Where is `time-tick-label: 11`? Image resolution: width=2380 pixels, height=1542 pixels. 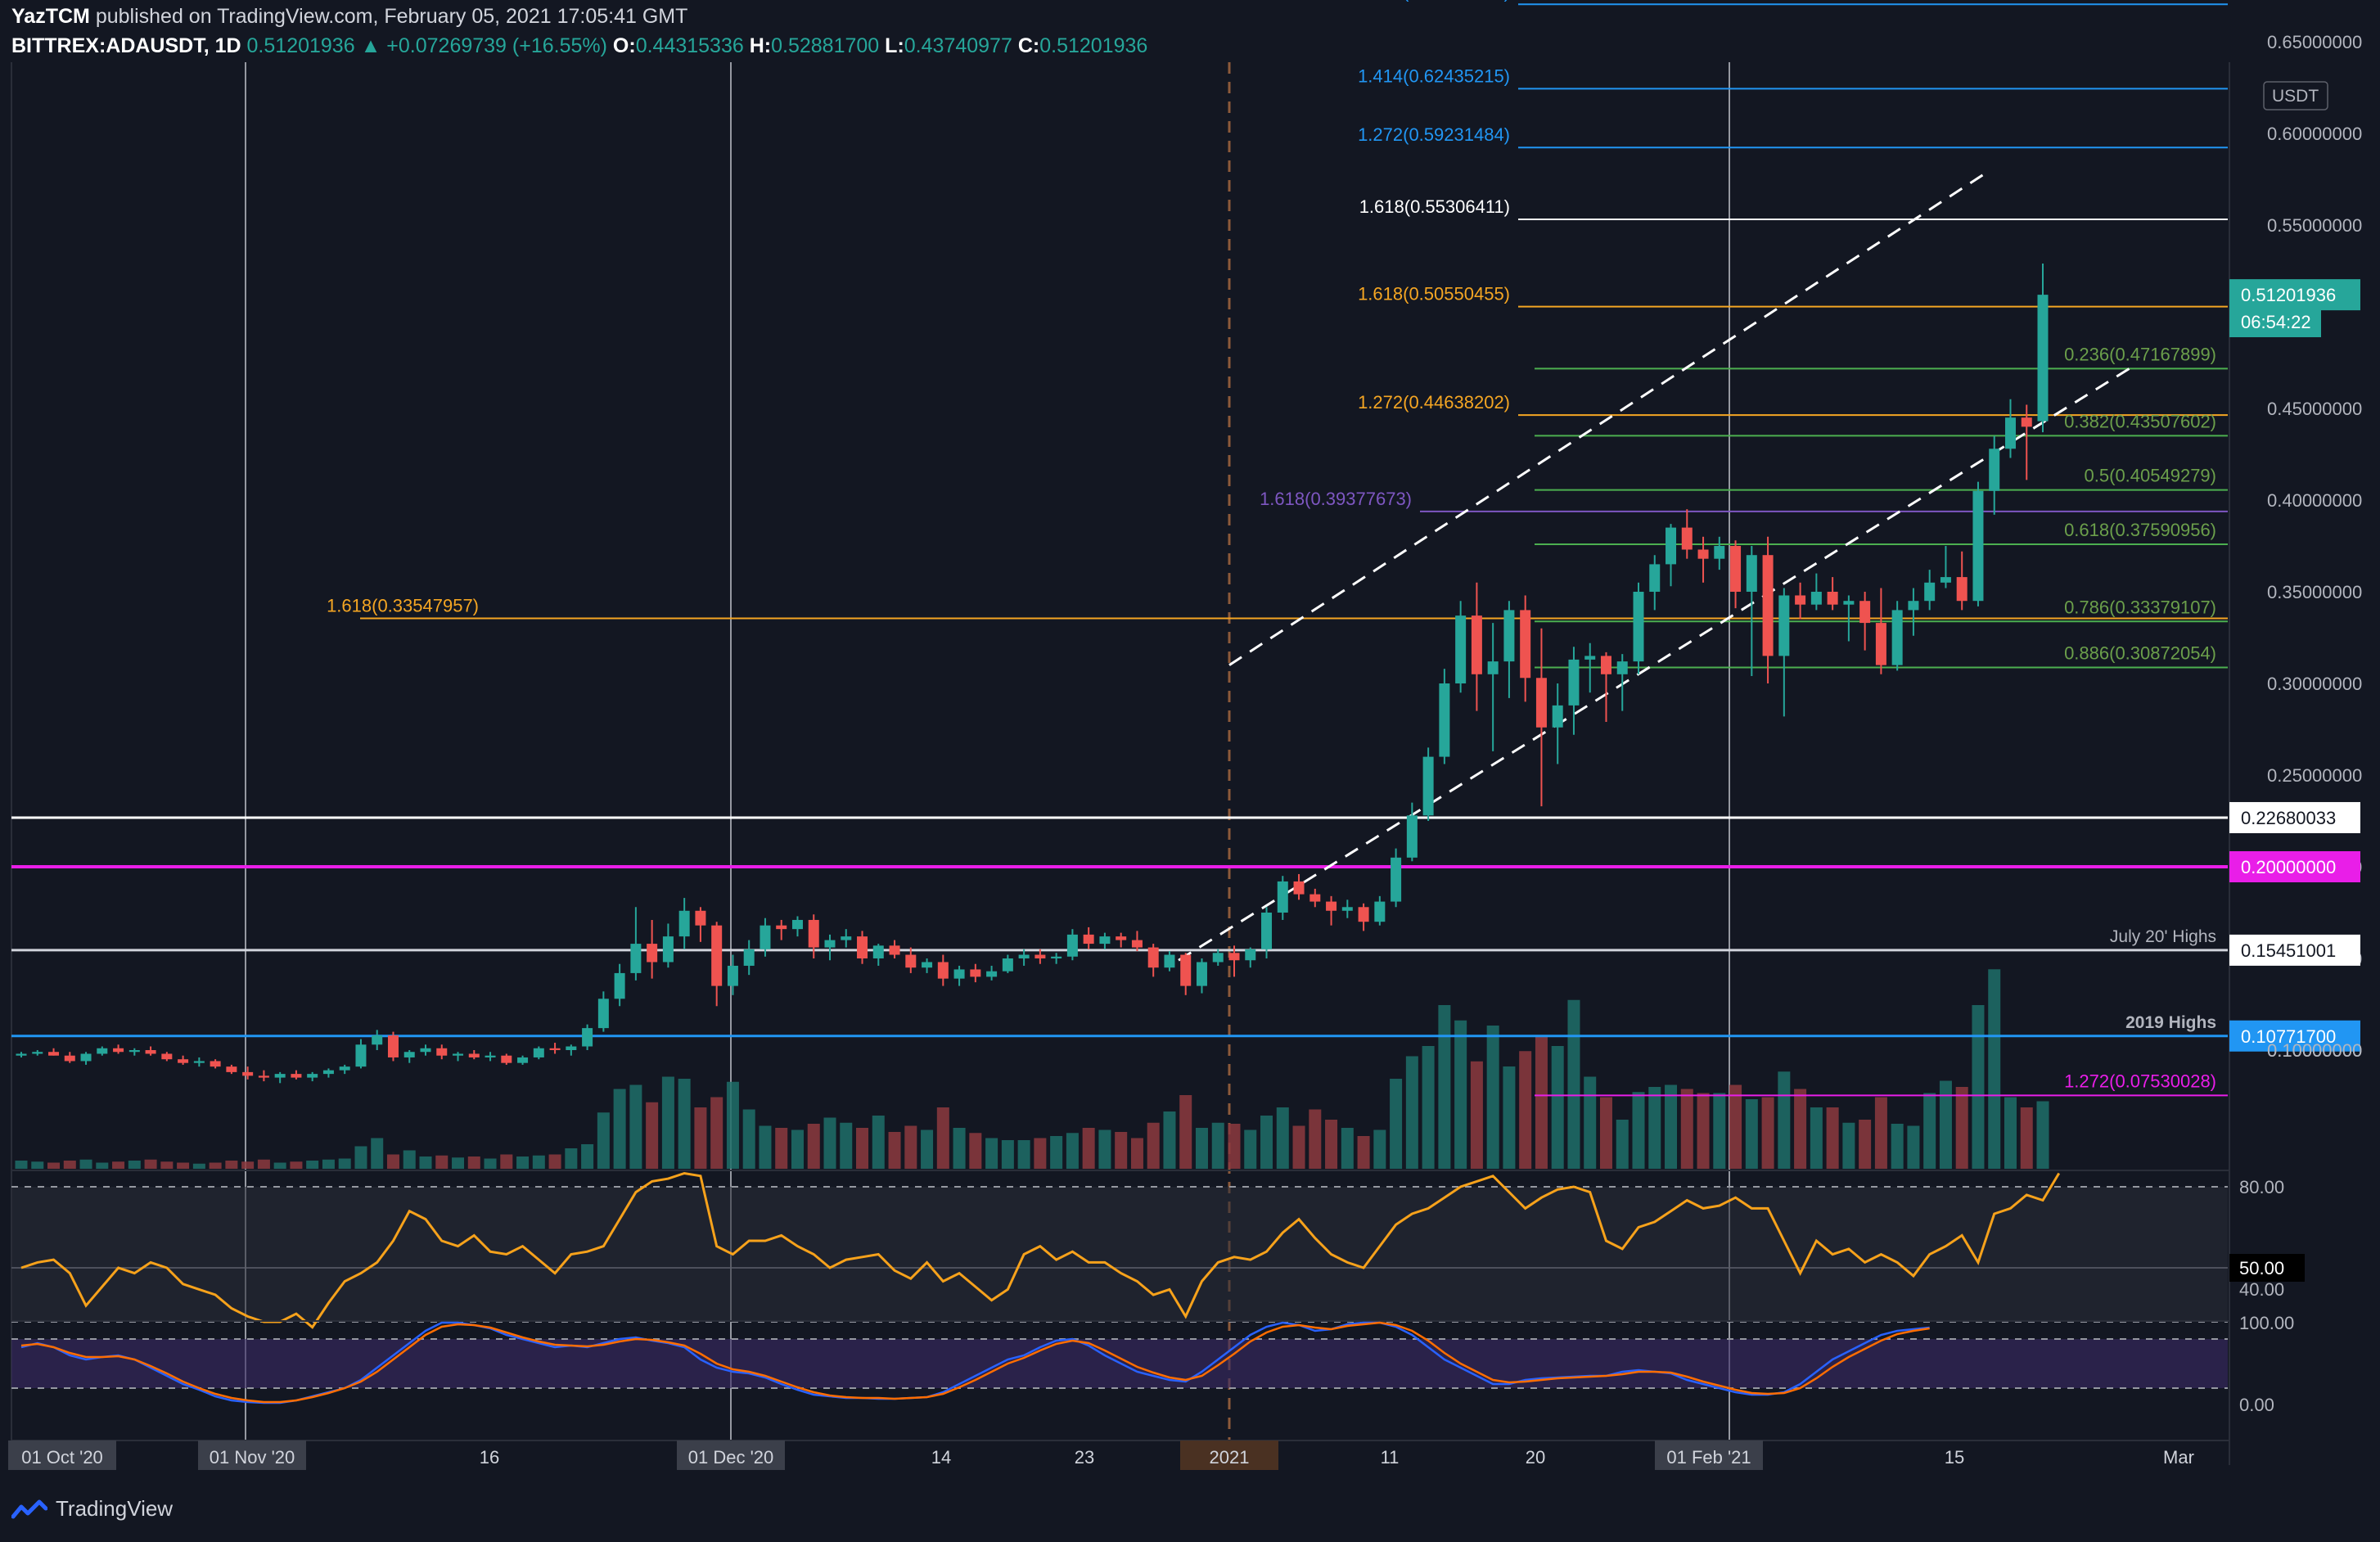
time-tick-label: 11 is located at coordinates (1390, 1458).